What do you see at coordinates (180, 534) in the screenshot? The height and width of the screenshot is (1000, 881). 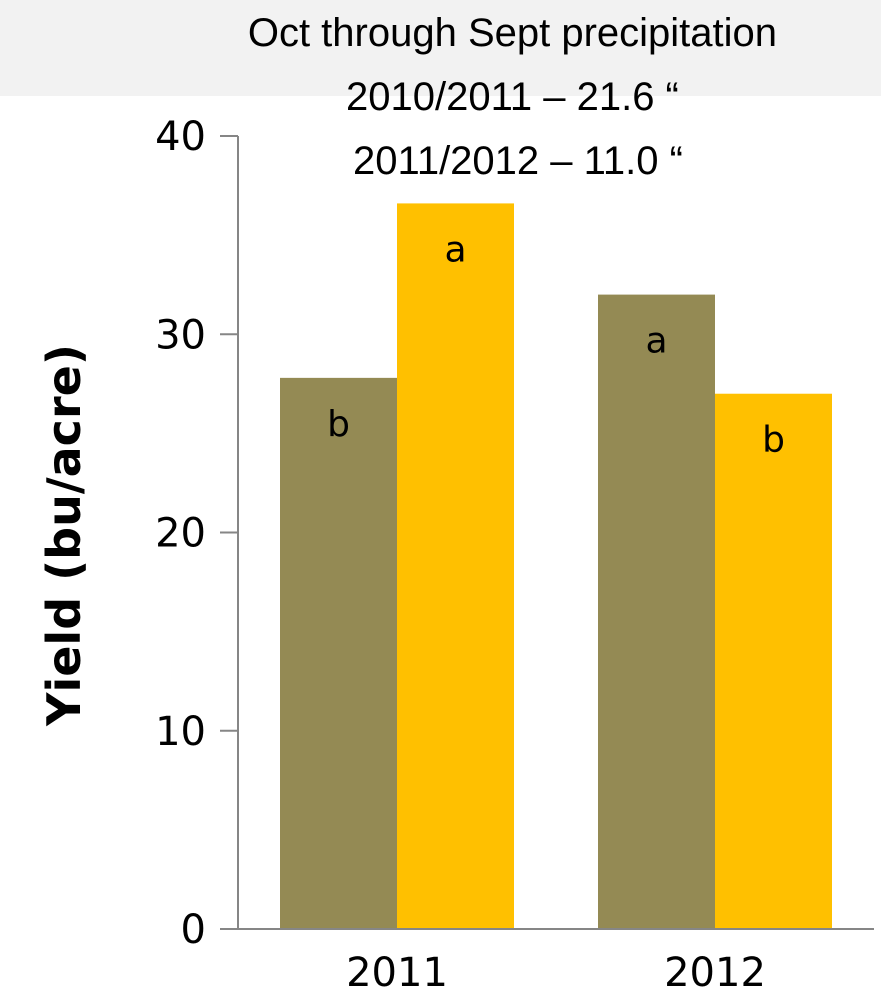 I see `y-tick-label: 20` at bounding box center [180, 534].